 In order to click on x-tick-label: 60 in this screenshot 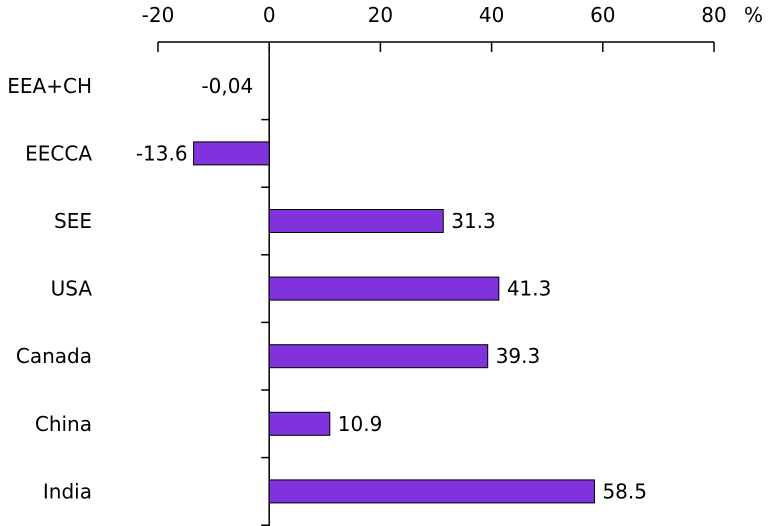, I will do `click(602, 15)`.